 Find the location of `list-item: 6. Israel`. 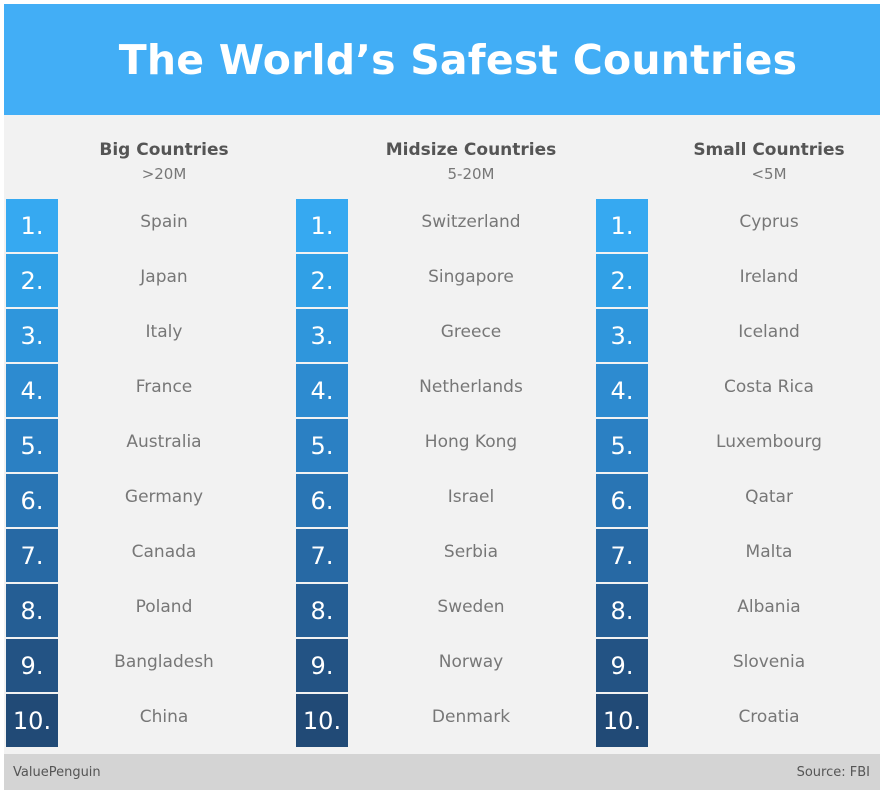

list-item: 6. Israel is located at coordinates (451, 501).